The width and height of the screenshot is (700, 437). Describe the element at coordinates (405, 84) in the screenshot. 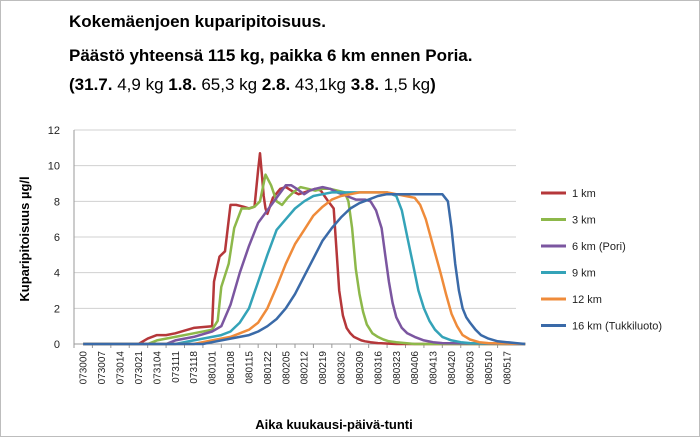

I see `title-value-4: 1,5 kg` at that location.